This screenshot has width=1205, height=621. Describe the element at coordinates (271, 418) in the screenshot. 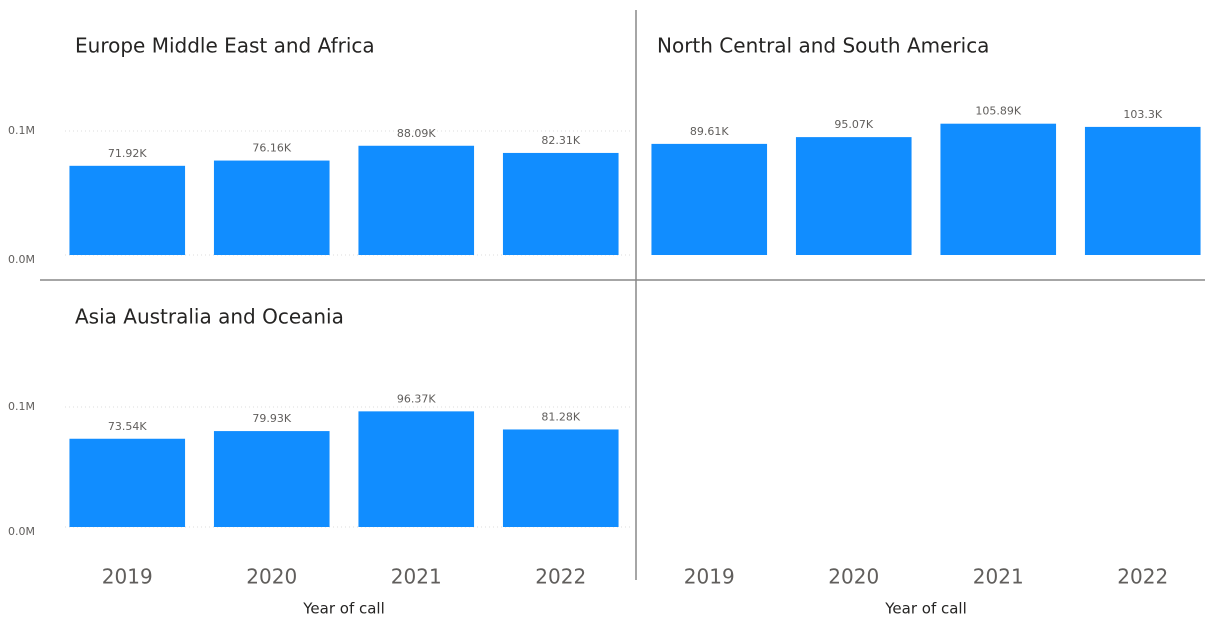

I see `data-label: 79.93K` at that location.